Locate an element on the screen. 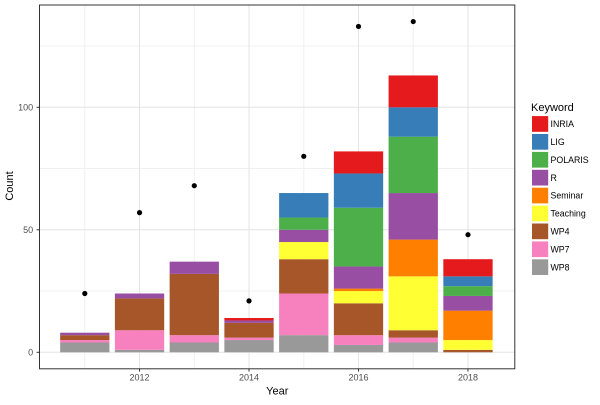 This screenshot has height=405, width=600. svg-text: LIG is located at coordinates (558, 142).